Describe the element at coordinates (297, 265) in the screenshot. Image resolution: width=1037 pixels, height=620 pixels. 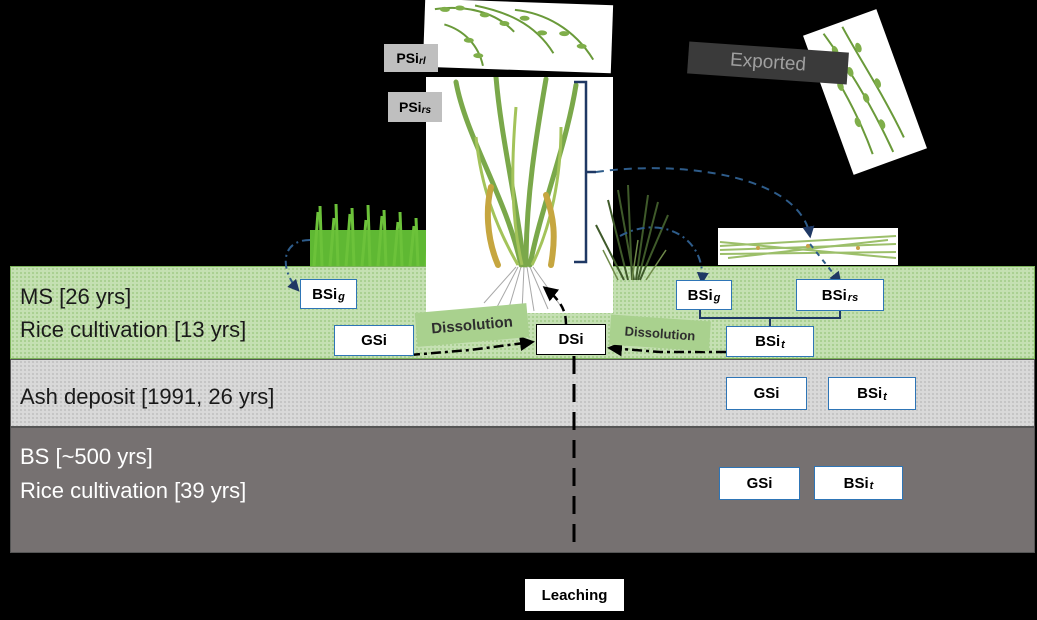
I see `grass-to-bsi-g-arrow` at that location.